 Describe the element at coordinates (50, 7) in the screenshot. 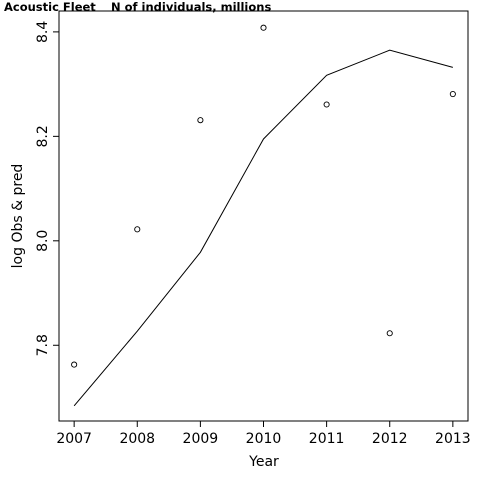

I see `chart-title: Acoustic Fleet` at that location.